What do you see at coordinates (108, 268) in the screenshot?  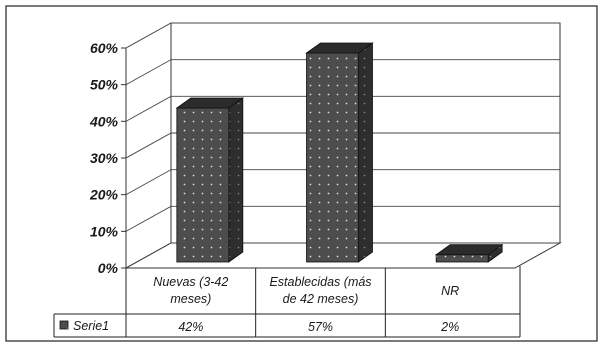 I see `y-tick-label: 0%` at bounding box center [108, 268].